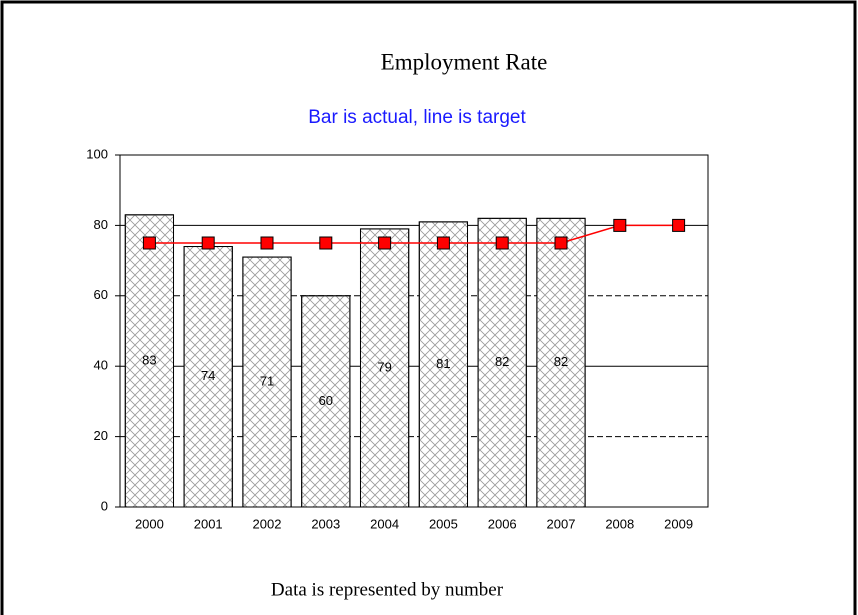 This screenshot has width=858, height=615. I want to click on data-label: 71, so click(267, 380).